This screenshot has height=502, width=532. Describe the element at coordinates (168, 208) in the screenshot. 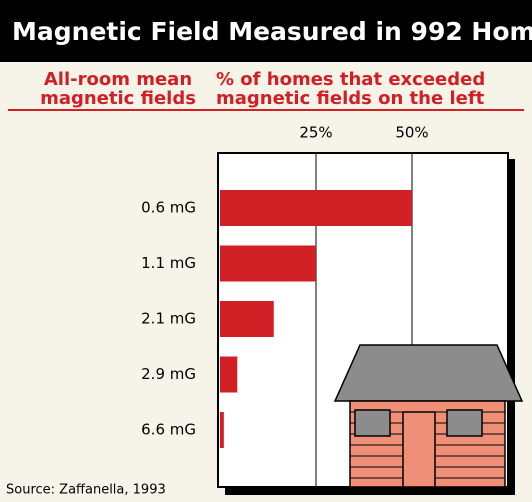

I see `y-tick-label: 0.6 mG` at that location.